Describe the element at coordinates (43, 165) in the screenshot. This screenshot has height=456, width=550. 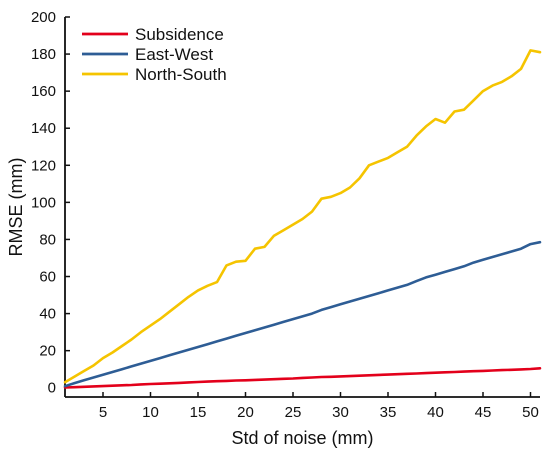
I see `y-tick-label: 120` at that location.